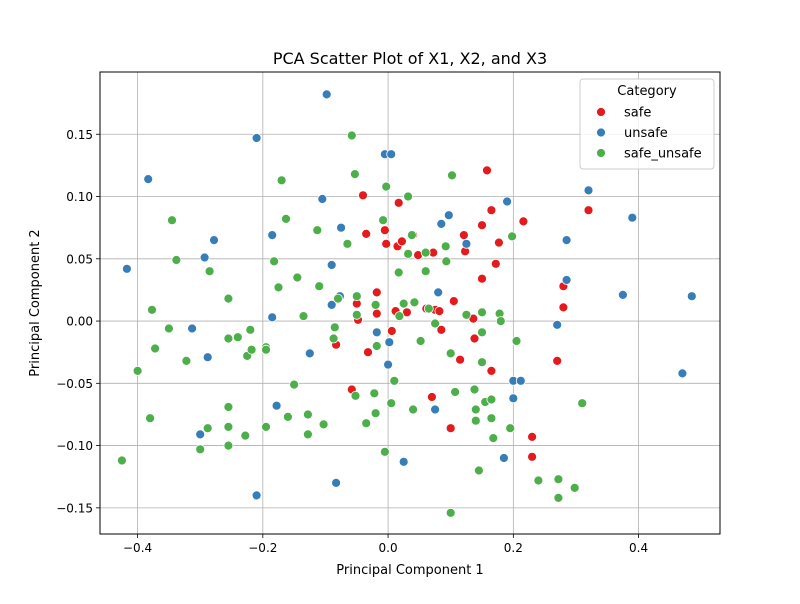 Image resolution: width=800 pixels, height=604 pixels. Describe the element at coordinates (262, 548) in the screenshot. I see `x-tick-label: −0.2` at that location.